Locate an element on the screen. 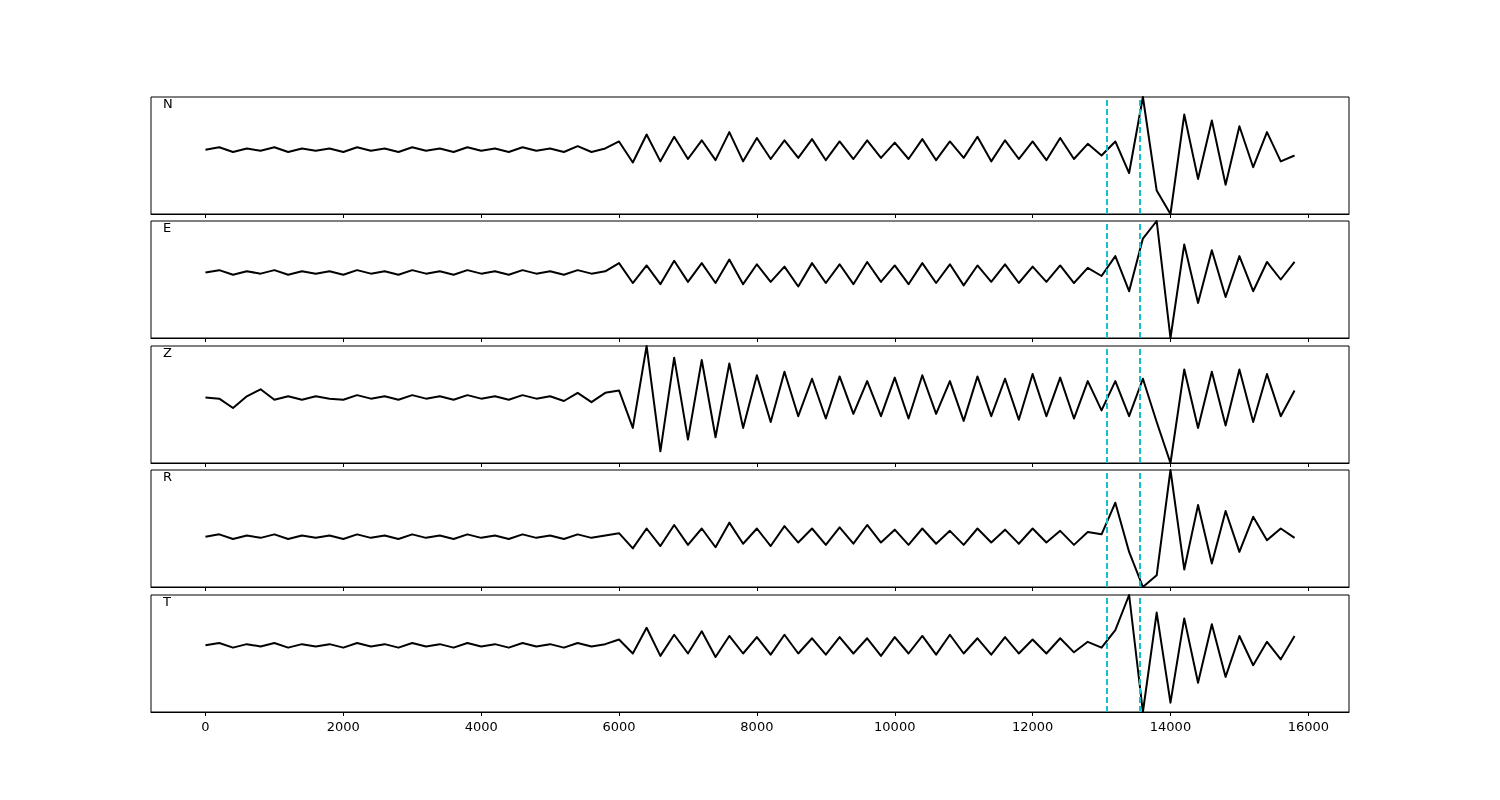 Image resolution: width=1500 pixels, height=800 pixels. x-tick-label: 16000 is located at coordinates (1308, 726).